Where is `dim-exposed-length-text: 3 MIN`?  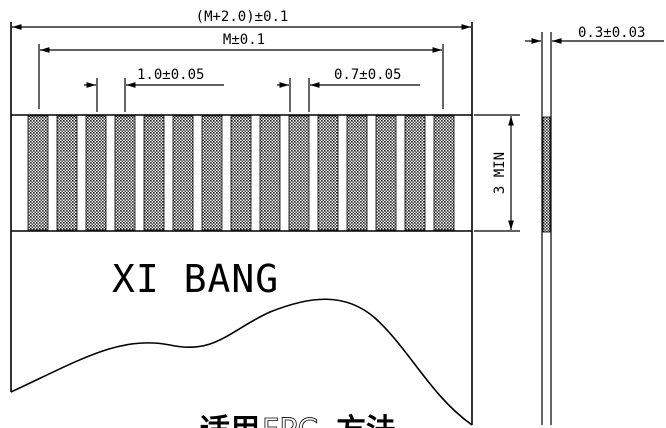 dim-exposed-length-text: 3 MIN is located at coordinates (500, 173).